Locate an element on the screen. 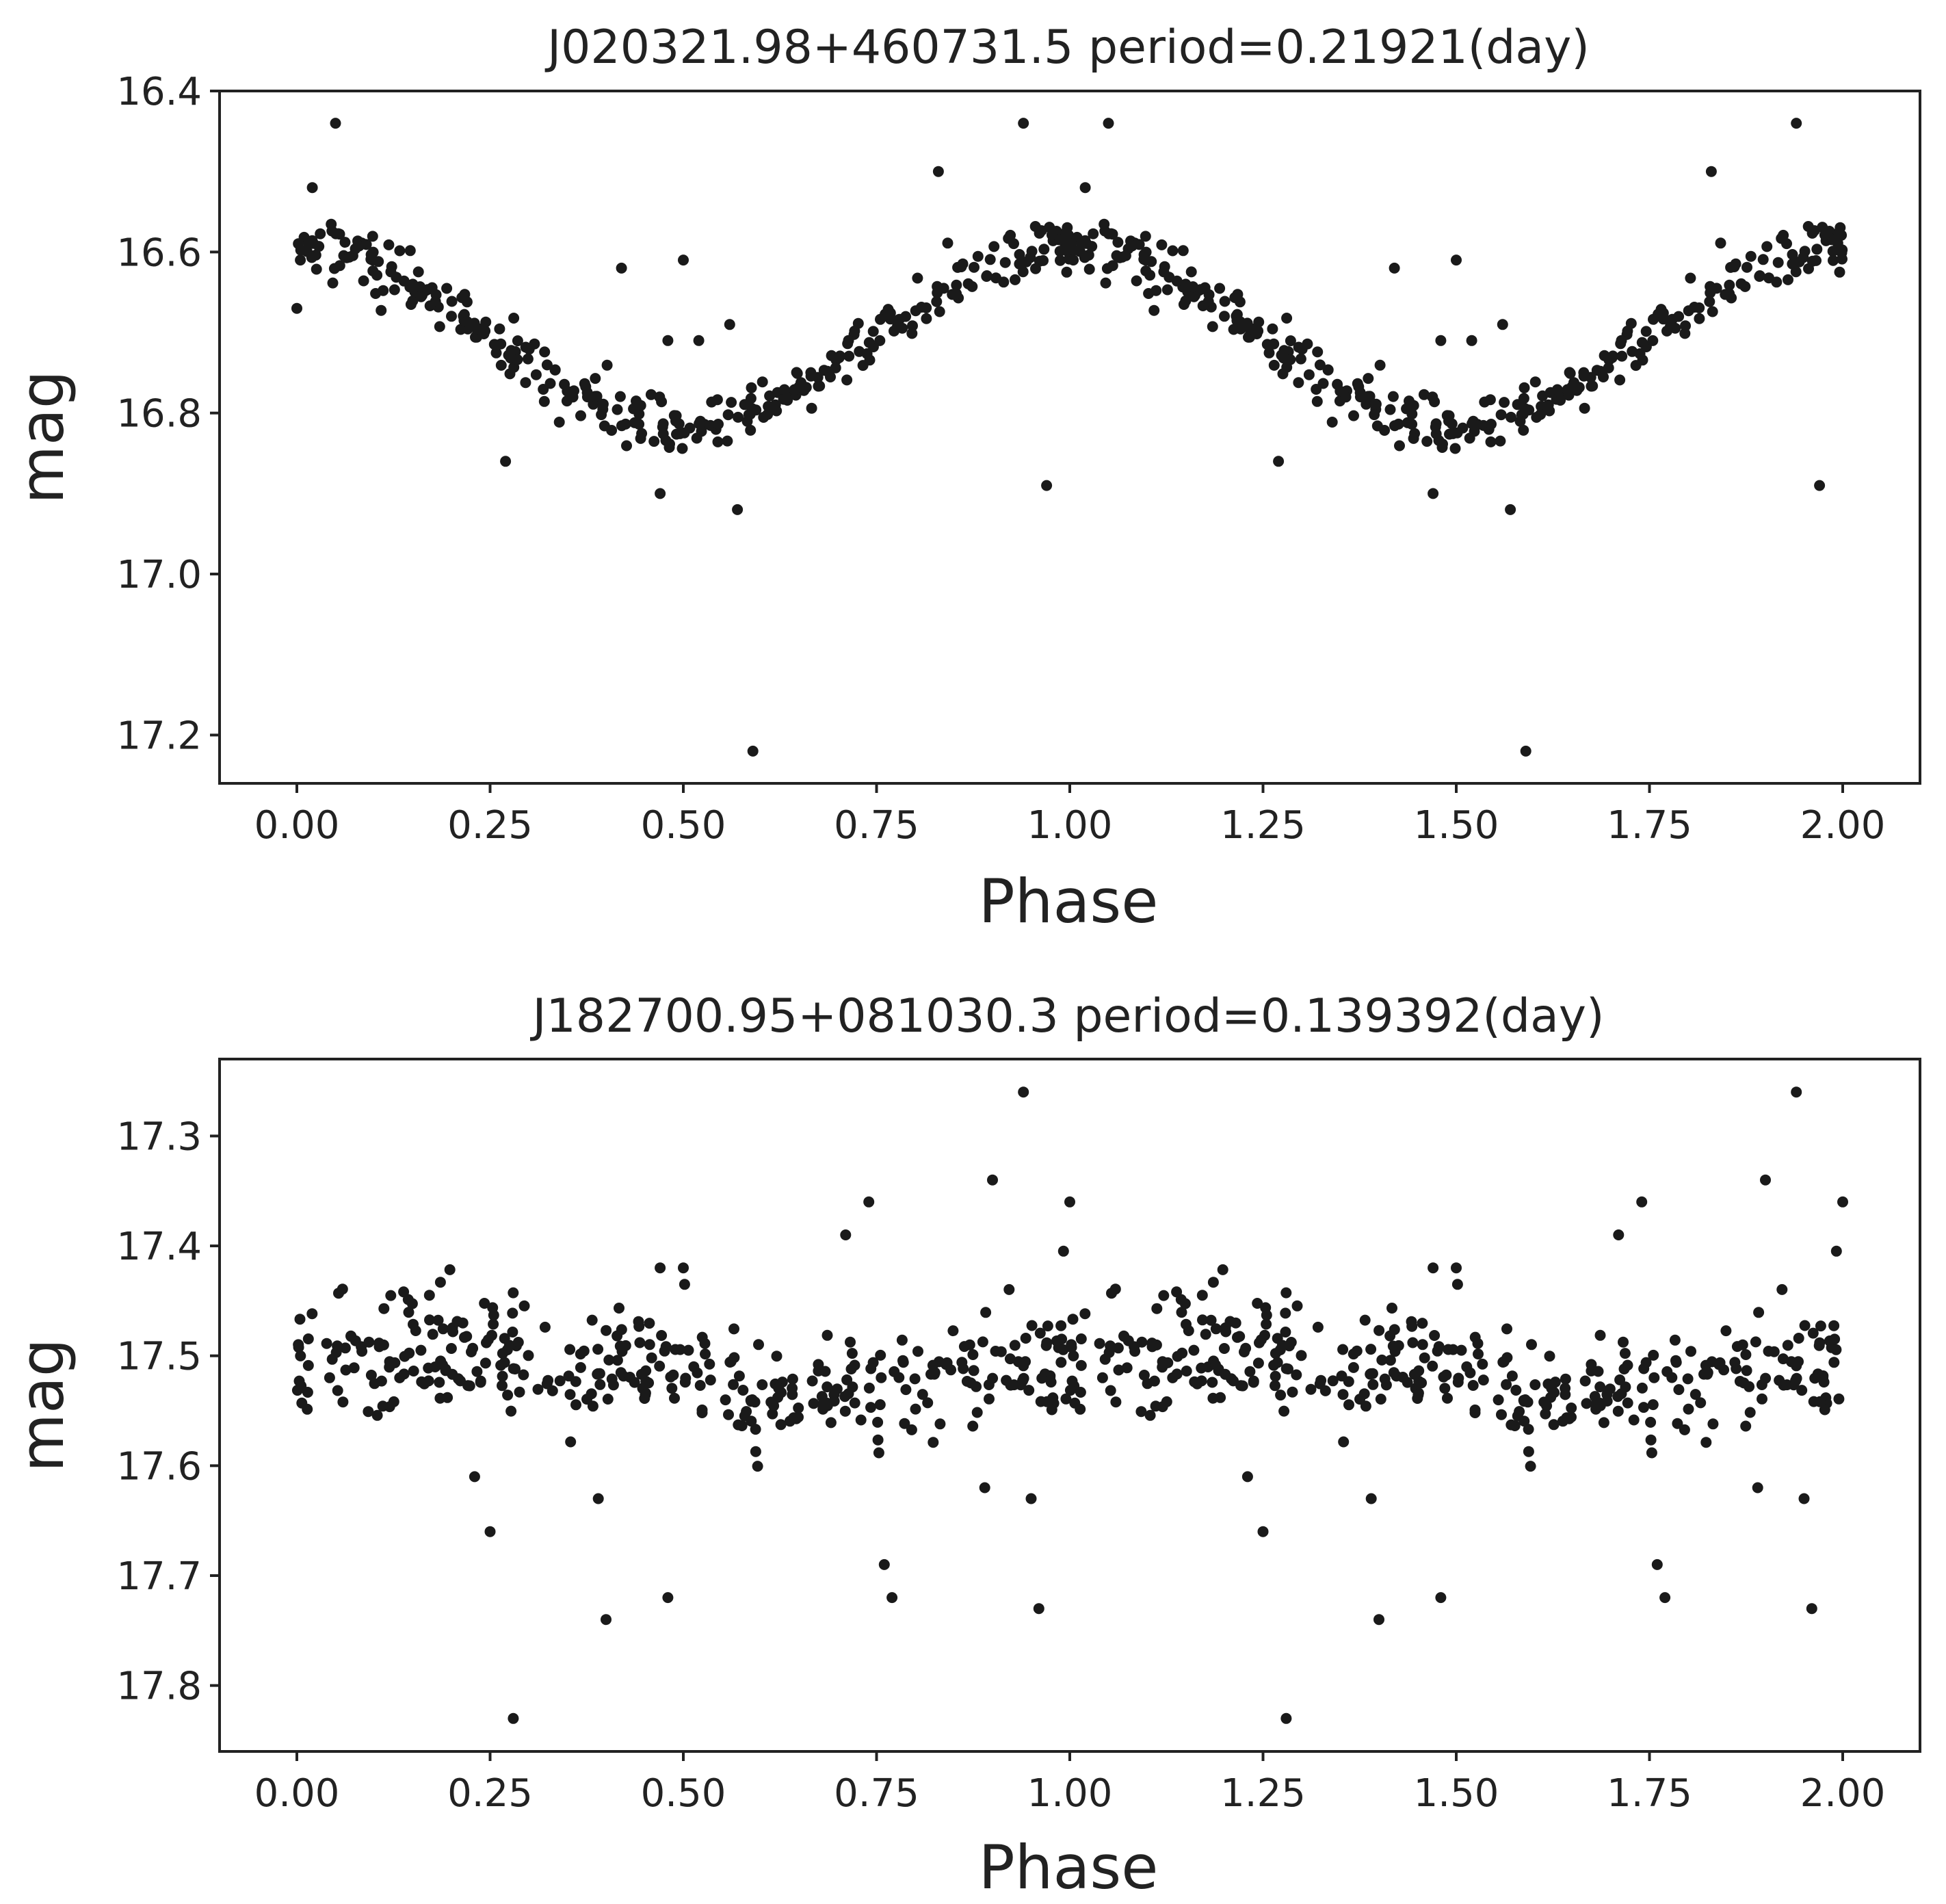 Image resolution: width=1946 pixels, height=1904 pixels. y-tick-label: 17.7 is located at coordinates (159, 1576).